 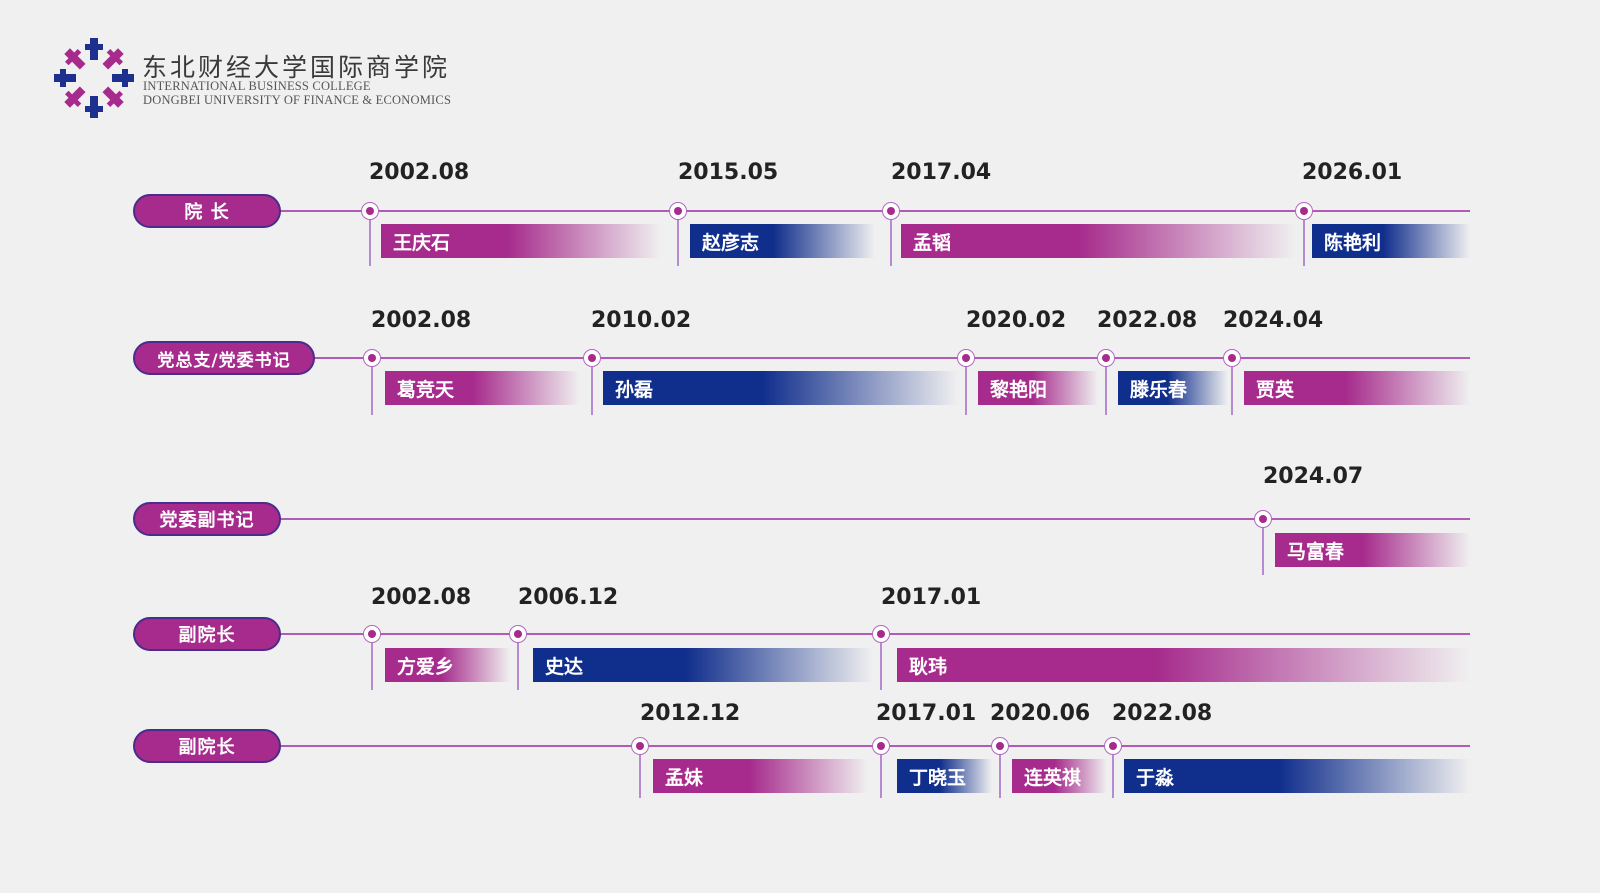 I want to click on person-bar: 马富春, so click(x=1372, y=550).